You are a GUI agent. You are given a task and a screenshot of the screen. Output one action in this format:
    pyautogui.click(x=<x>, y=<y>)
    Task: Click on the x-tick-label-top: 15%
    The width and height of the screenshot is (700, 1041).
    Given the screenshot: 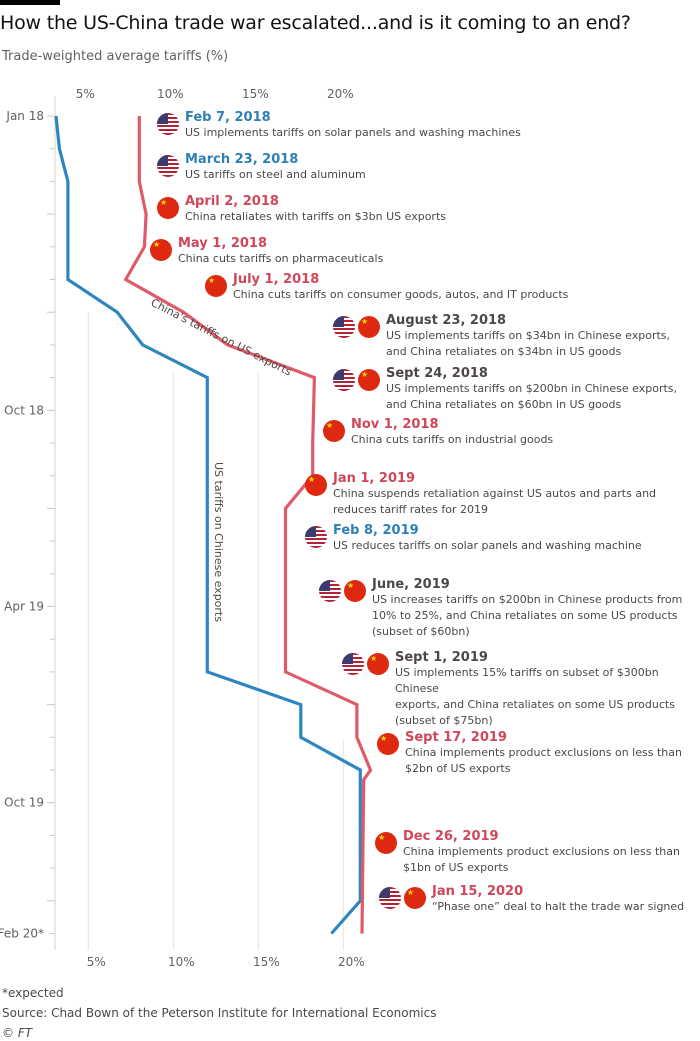 What is the action you would take?
    pyautogui.click(x=255, y=94)
    